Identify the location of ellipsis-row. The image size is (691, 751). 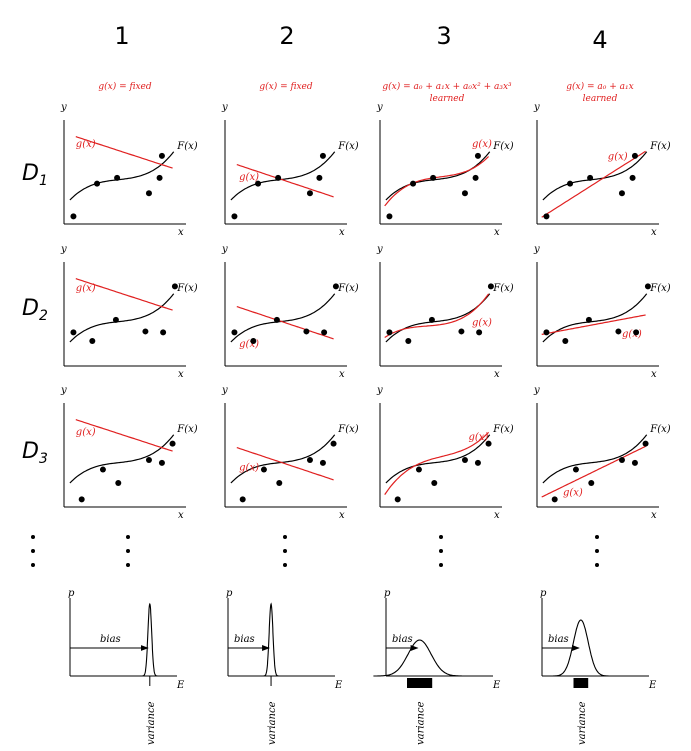
(315, 551).